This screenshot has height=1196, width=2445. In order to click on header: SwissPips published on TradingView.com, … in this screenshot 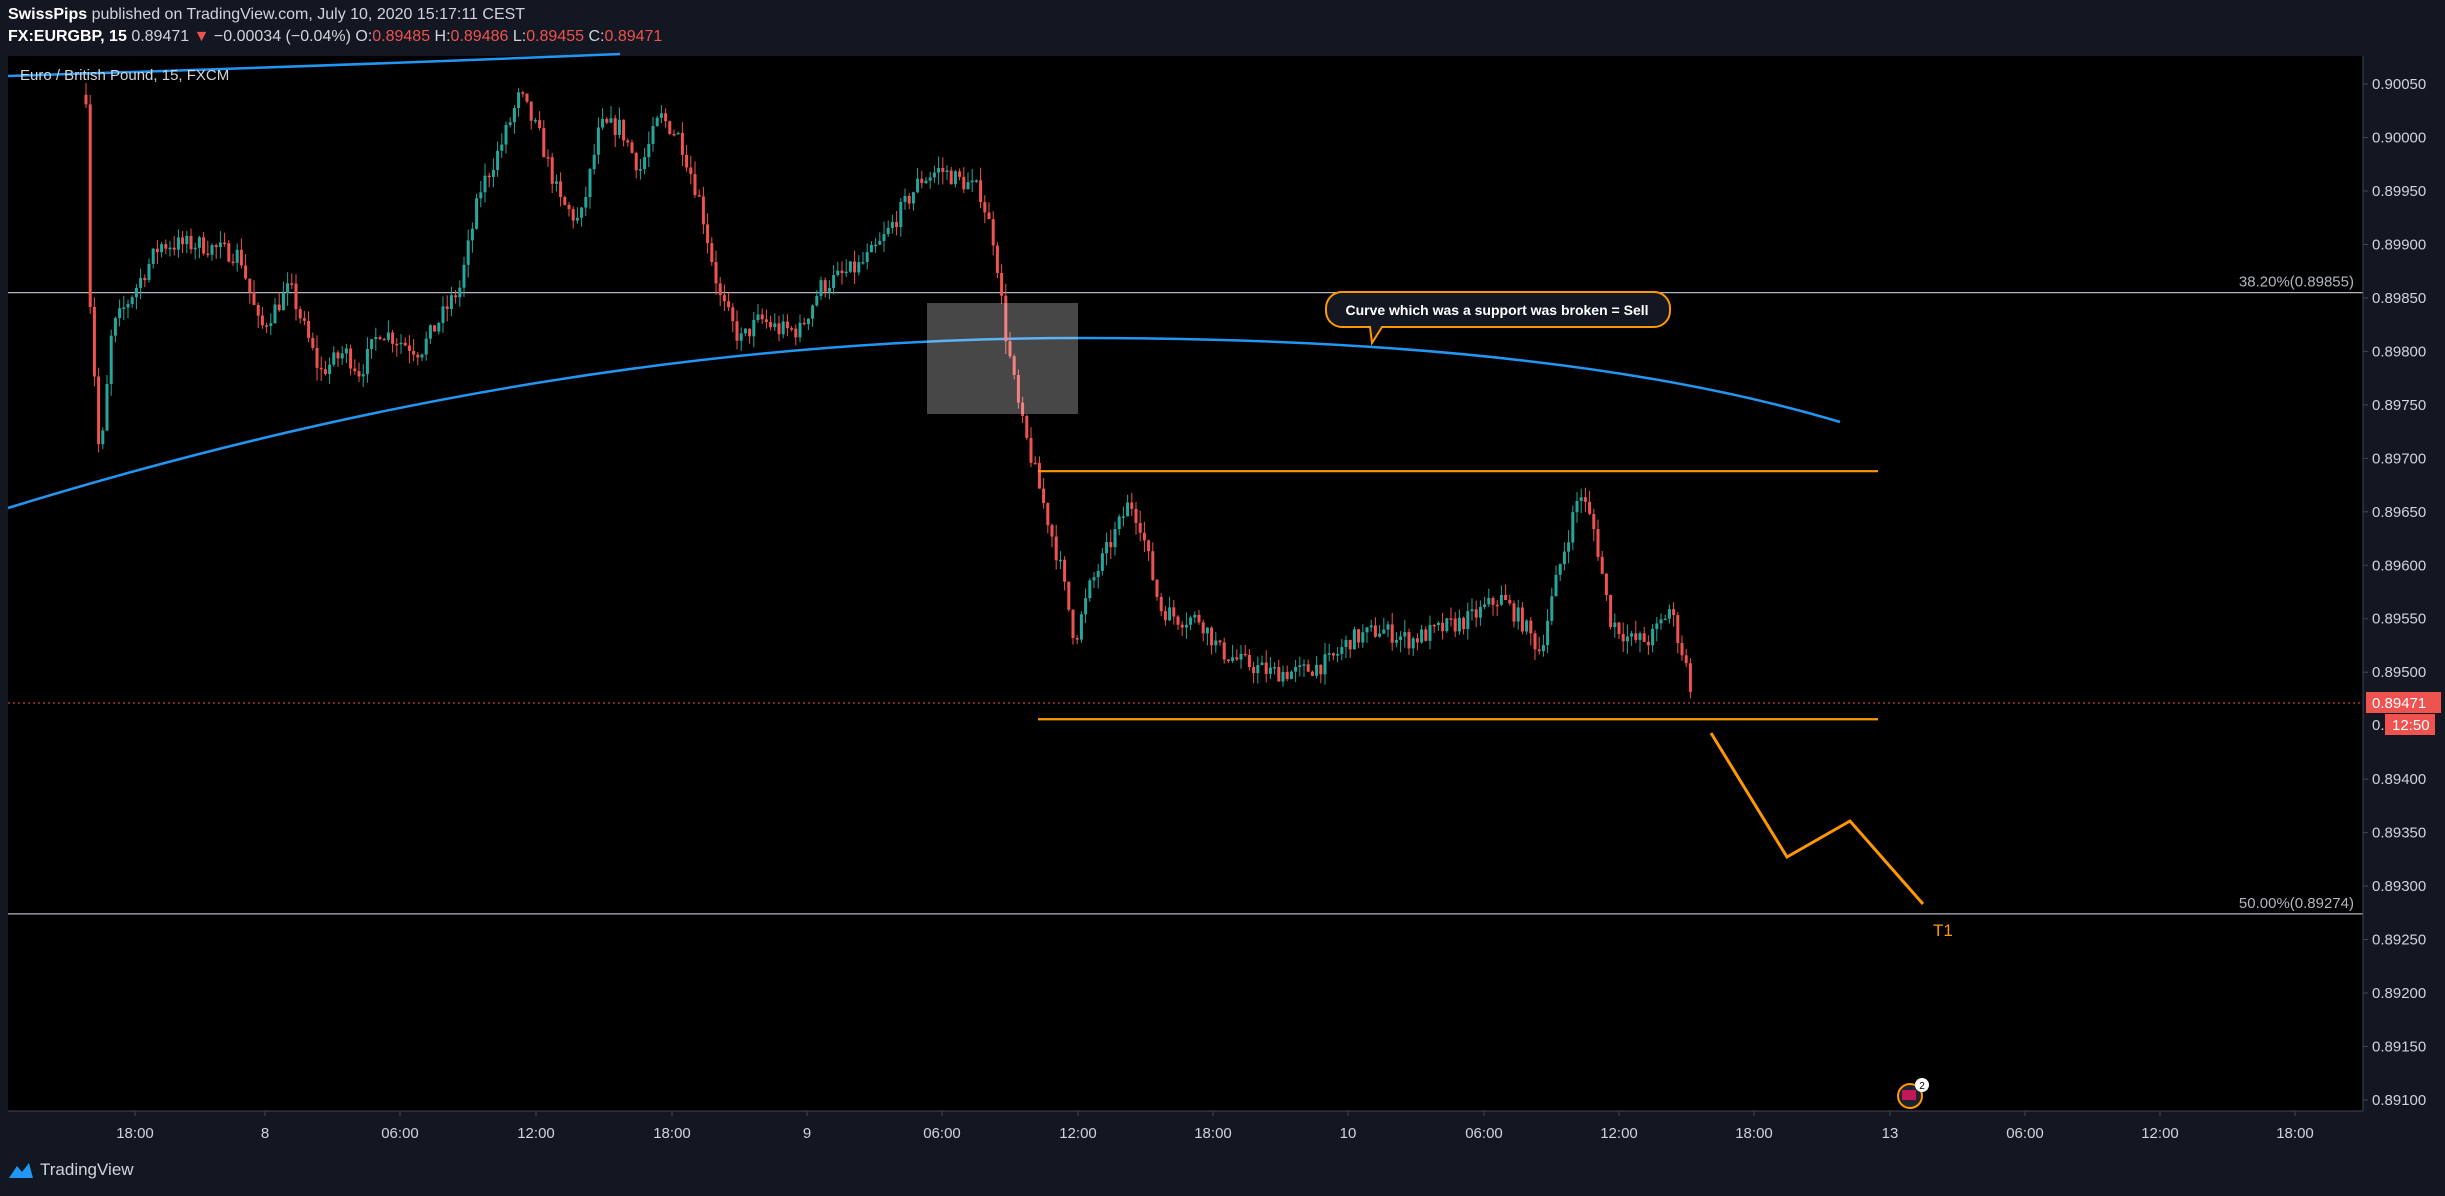, I will do `click(1222, 28)`.